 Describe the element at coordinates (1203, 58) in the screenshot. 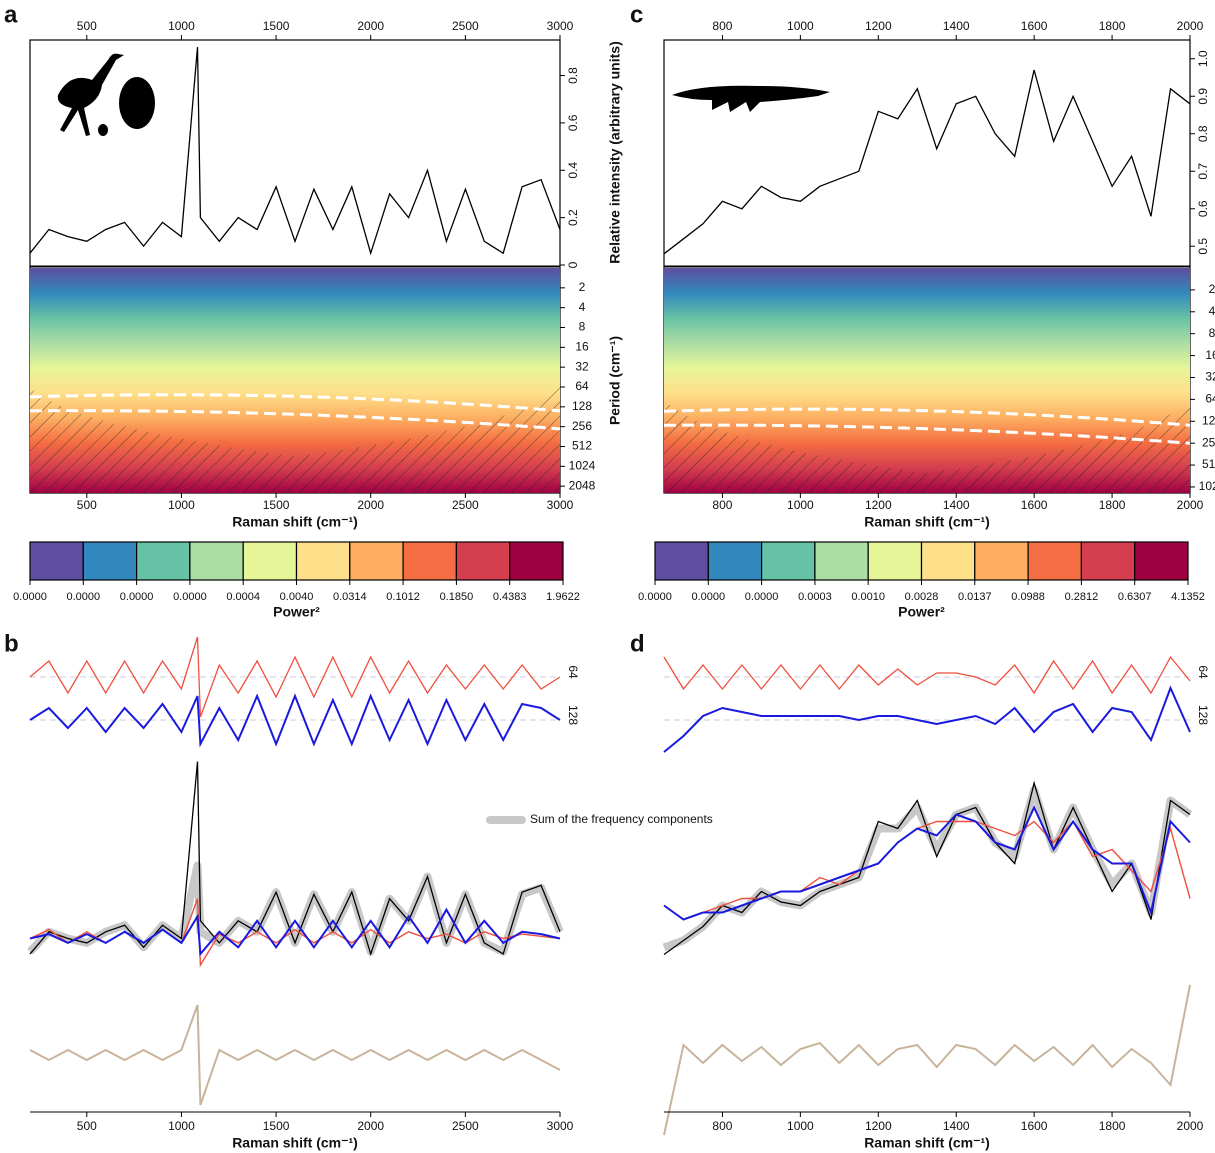

I see `y-tick-label: 1.0` at that location.